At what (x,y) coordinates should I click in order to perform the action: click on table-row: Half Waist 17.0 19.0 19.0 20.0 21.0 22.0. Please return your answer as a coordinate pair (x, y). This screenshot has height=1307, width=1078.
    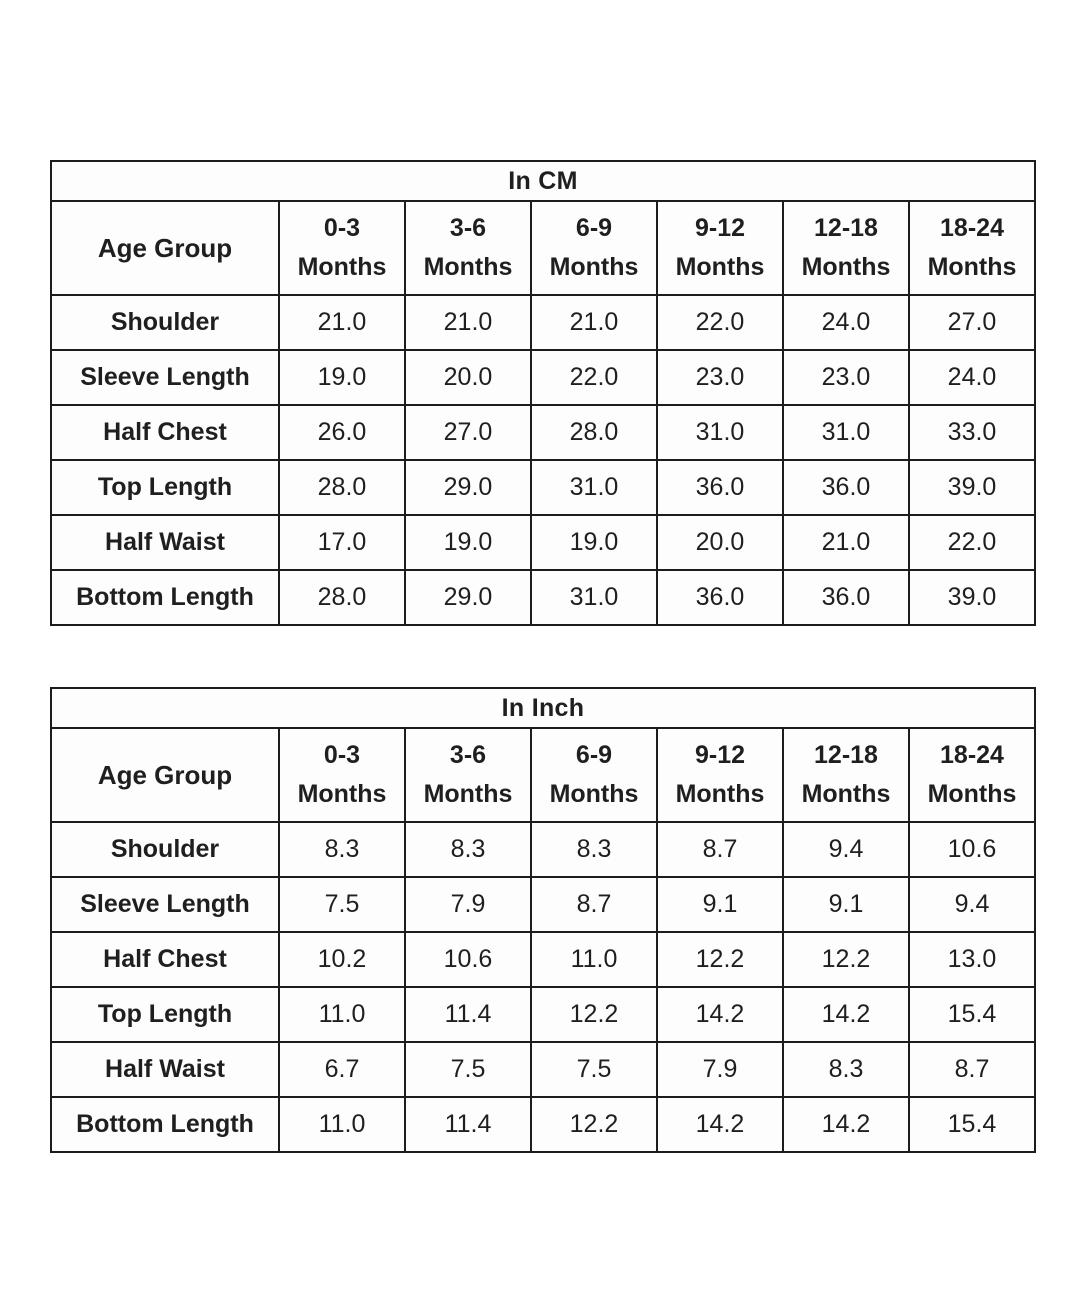
    Looking at the image, I should click on (543, 542).